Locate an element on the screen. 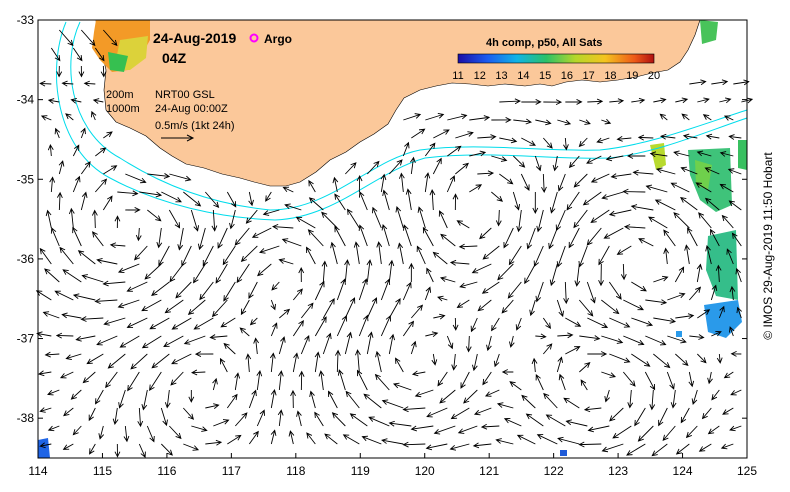 This screenshot has height=492, width=790. colorbar-title: 4h comp, p50, All Sats is located at coordinates (544, 43).